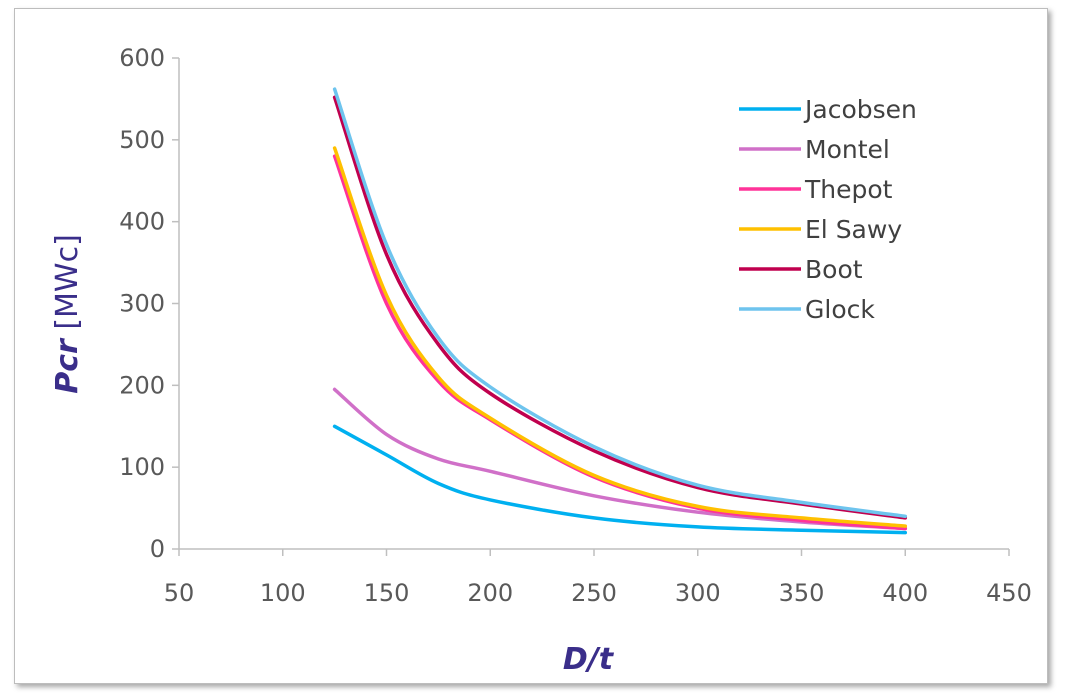 This screenshot has height=698, width=1069. What do you see at coordinates (802, 593) in the screenshot?
I see `x-tick-label: 350` at bounding box center [802, 593].